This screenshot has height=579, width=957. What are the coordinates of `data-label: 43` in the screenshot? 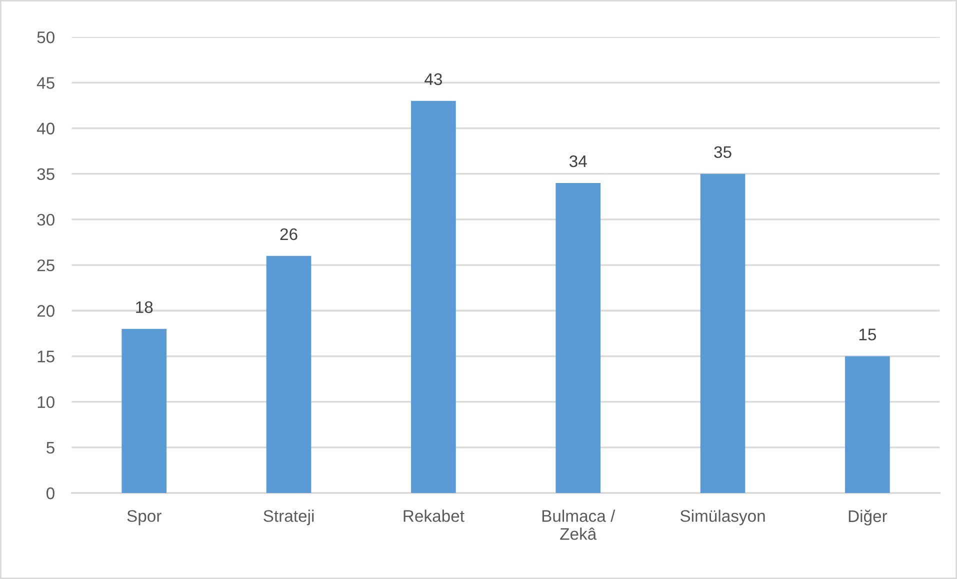 It's located at (433, 79).